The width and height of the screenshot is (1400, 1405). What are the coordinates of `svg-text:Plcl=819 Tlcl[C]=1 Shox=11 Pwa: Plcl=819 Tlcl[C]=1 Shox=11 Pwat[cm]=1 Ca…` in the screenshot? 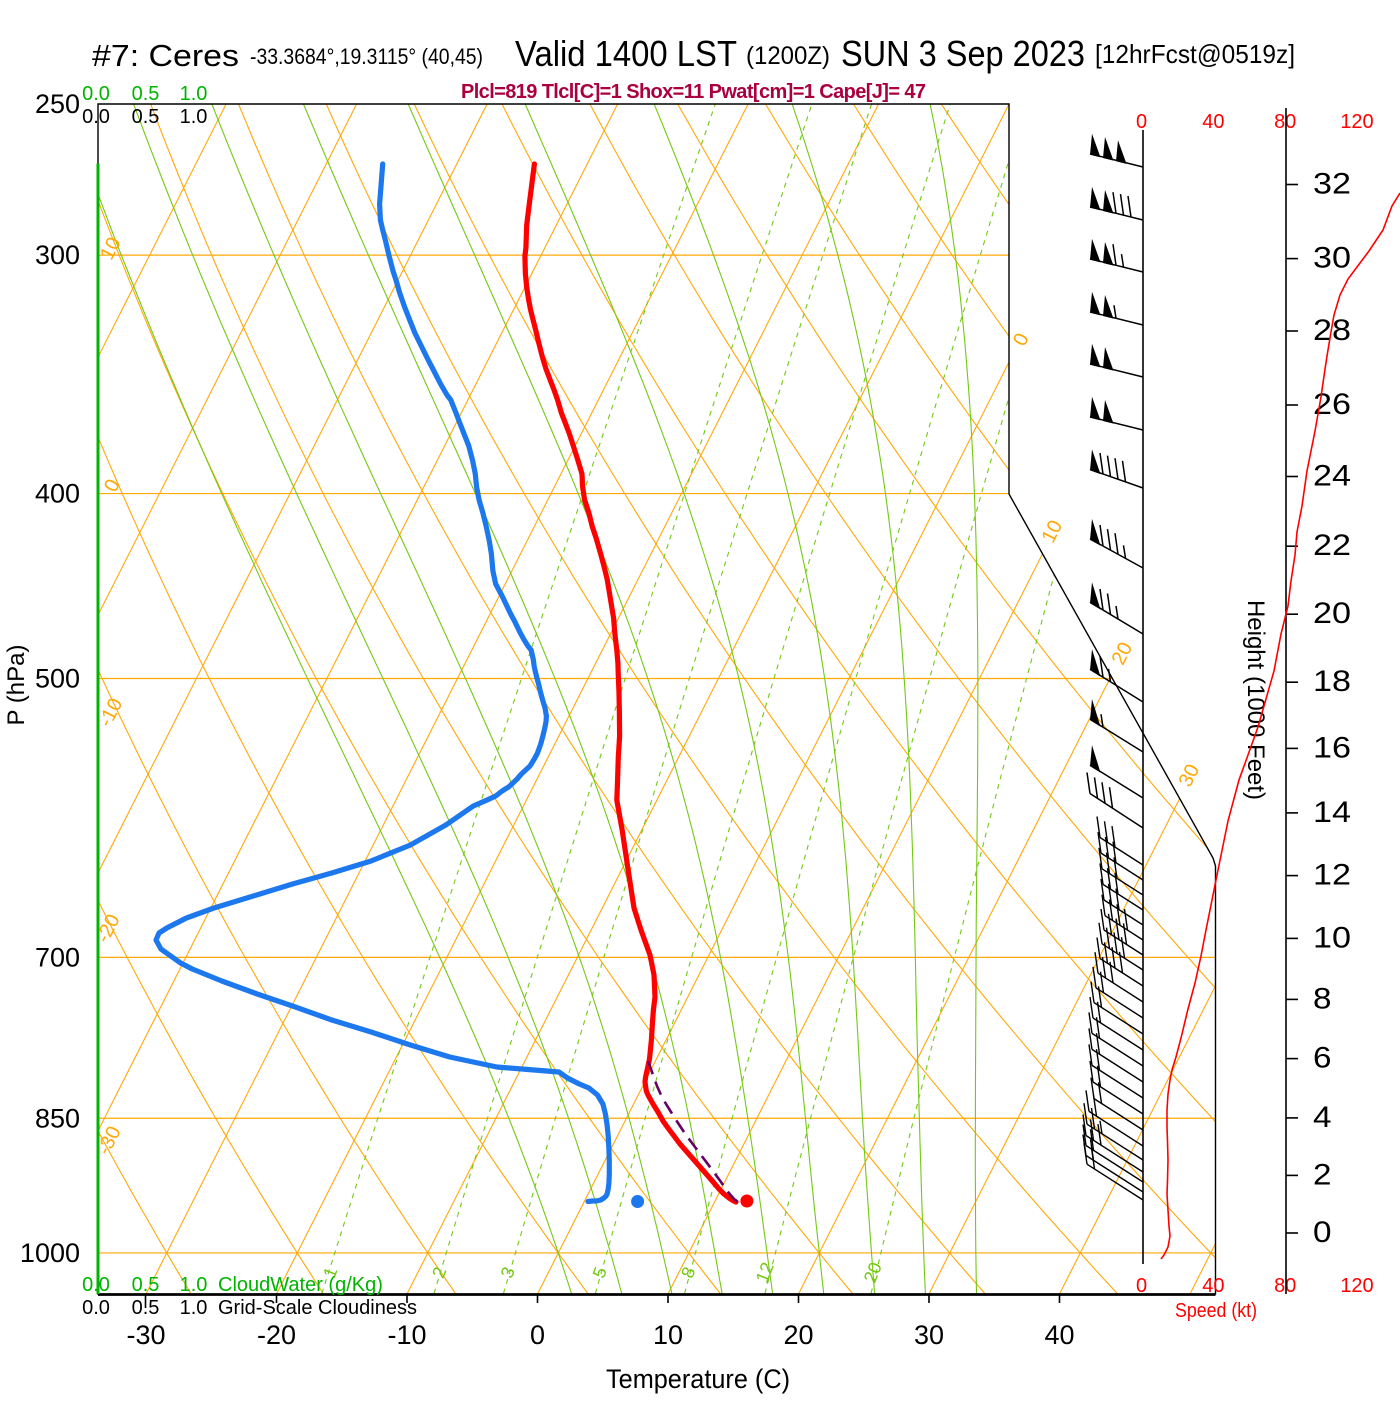 It's located at (693, 92).